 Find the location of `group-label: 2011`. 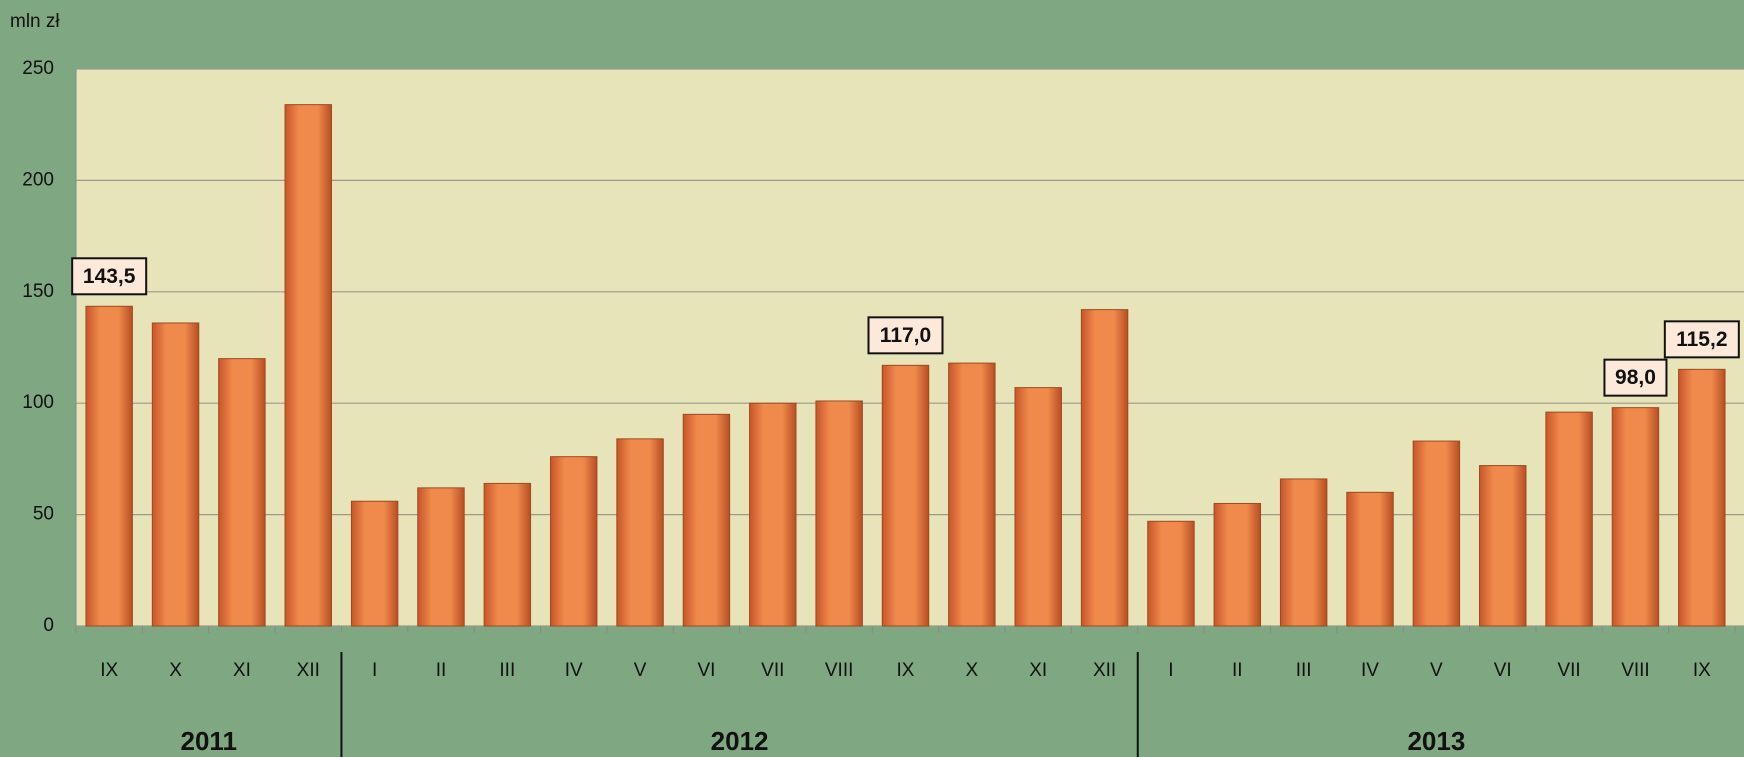

group-label: 2011 is located at coordinates (209, 741).